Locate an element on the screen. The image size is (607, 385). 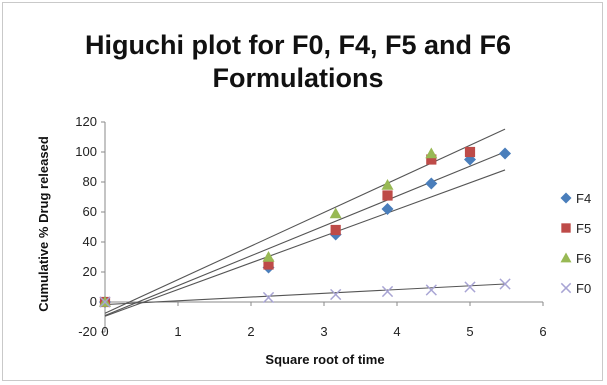
chart-title-line2: Formulations is located at coordinates (298, 78).